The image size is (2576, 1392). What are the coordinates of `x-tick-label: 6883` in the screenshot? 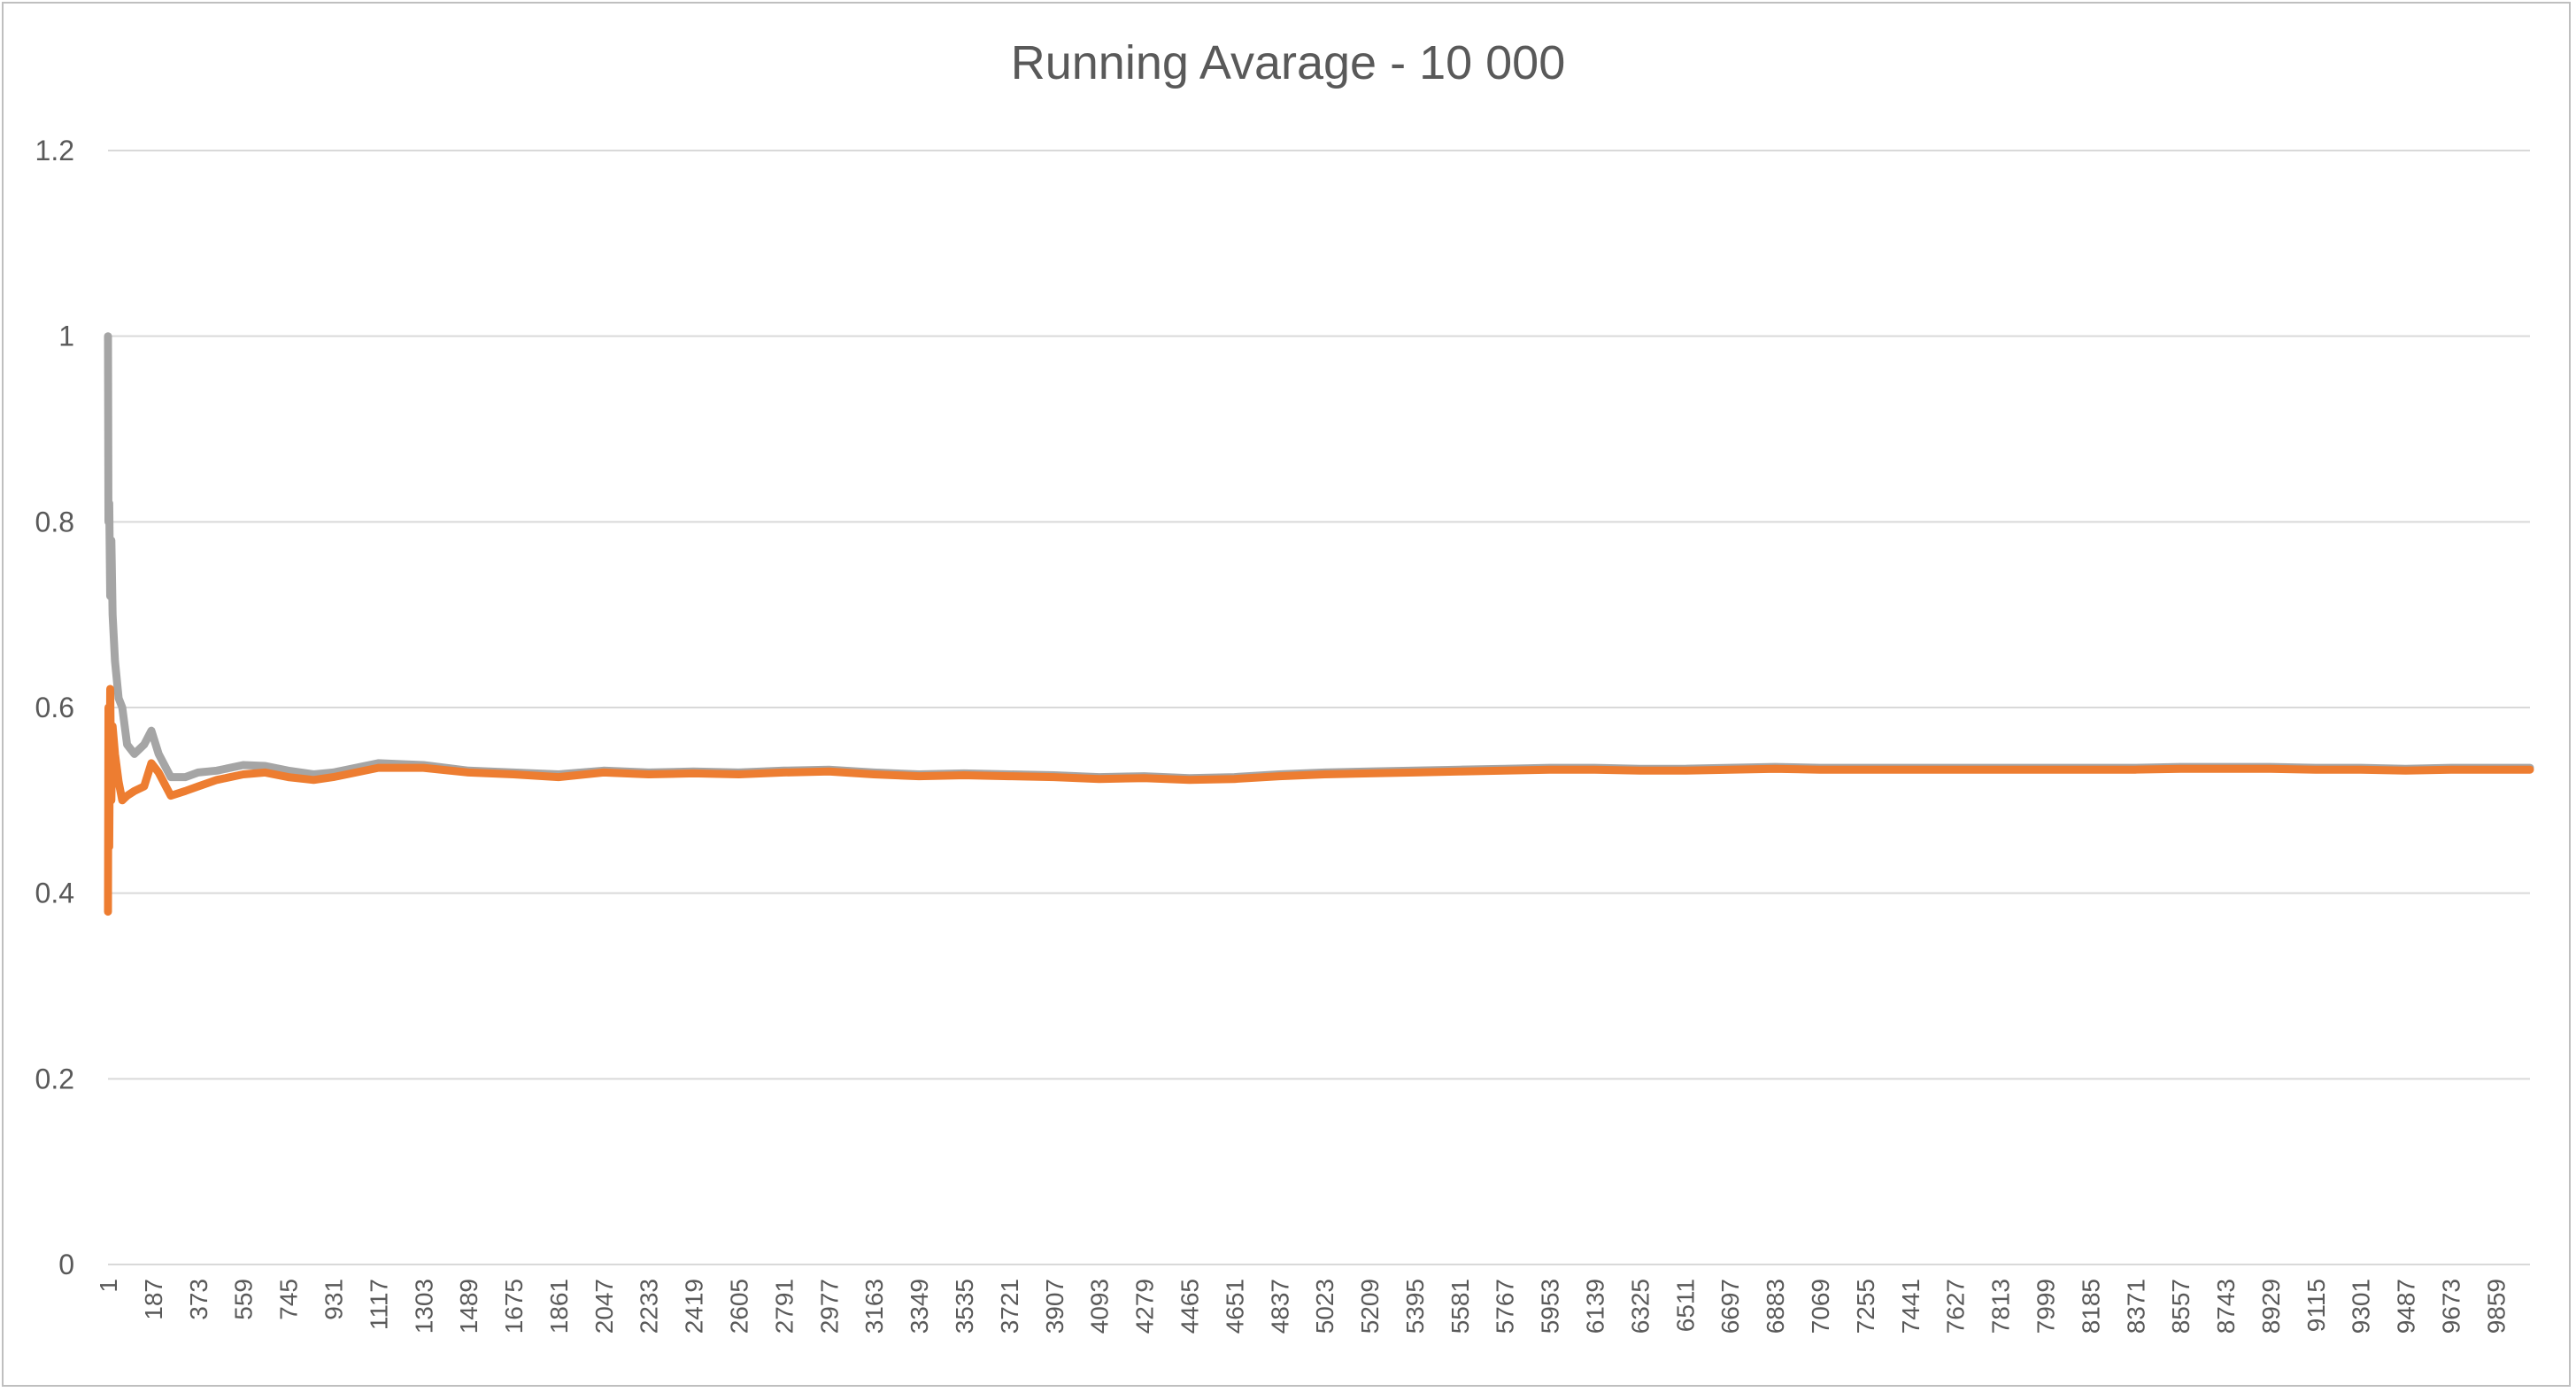 It's located at (1775, 1306).